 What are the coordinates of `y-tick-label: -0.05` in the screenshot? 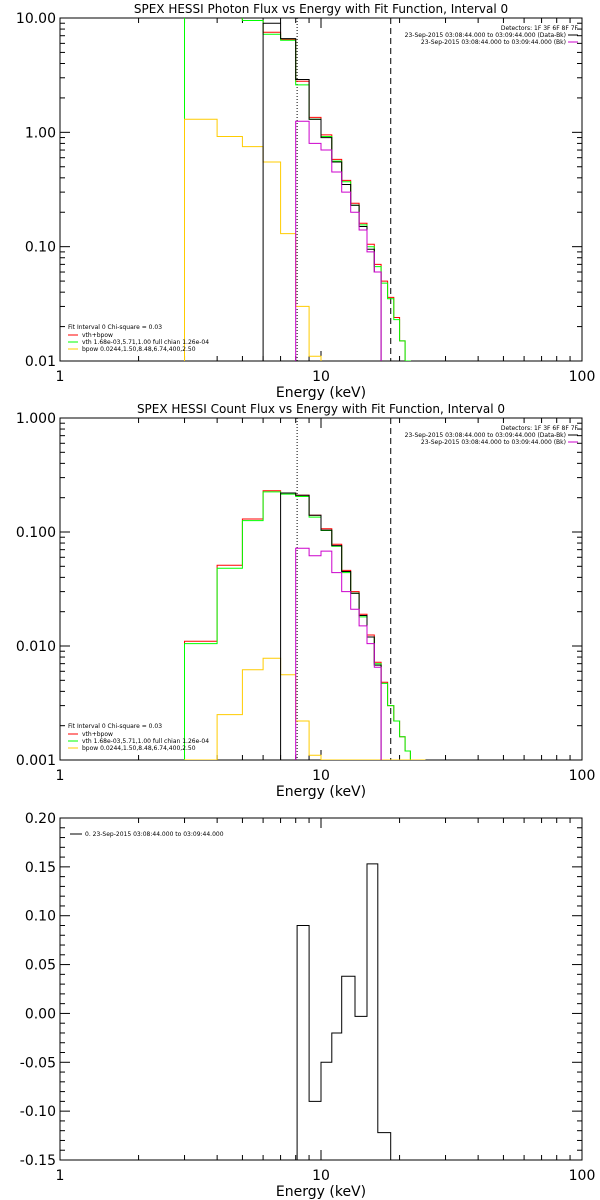 It's located at (38, 1063).